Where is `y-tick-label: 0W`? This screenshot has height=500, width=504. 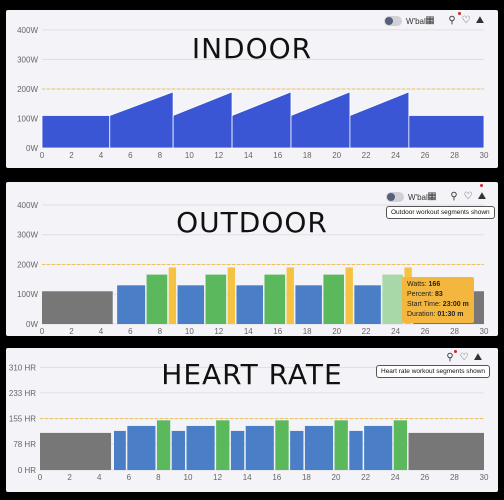
y-tick-label: 0W is located at coordinates (32, 148).